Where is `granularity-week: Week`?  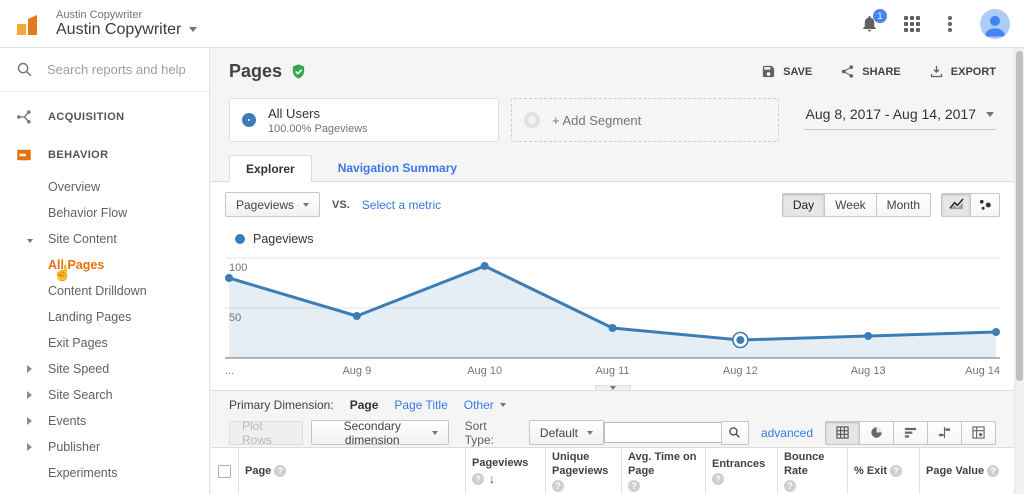 granularity-week: Week is located at coordinates (850, 204).